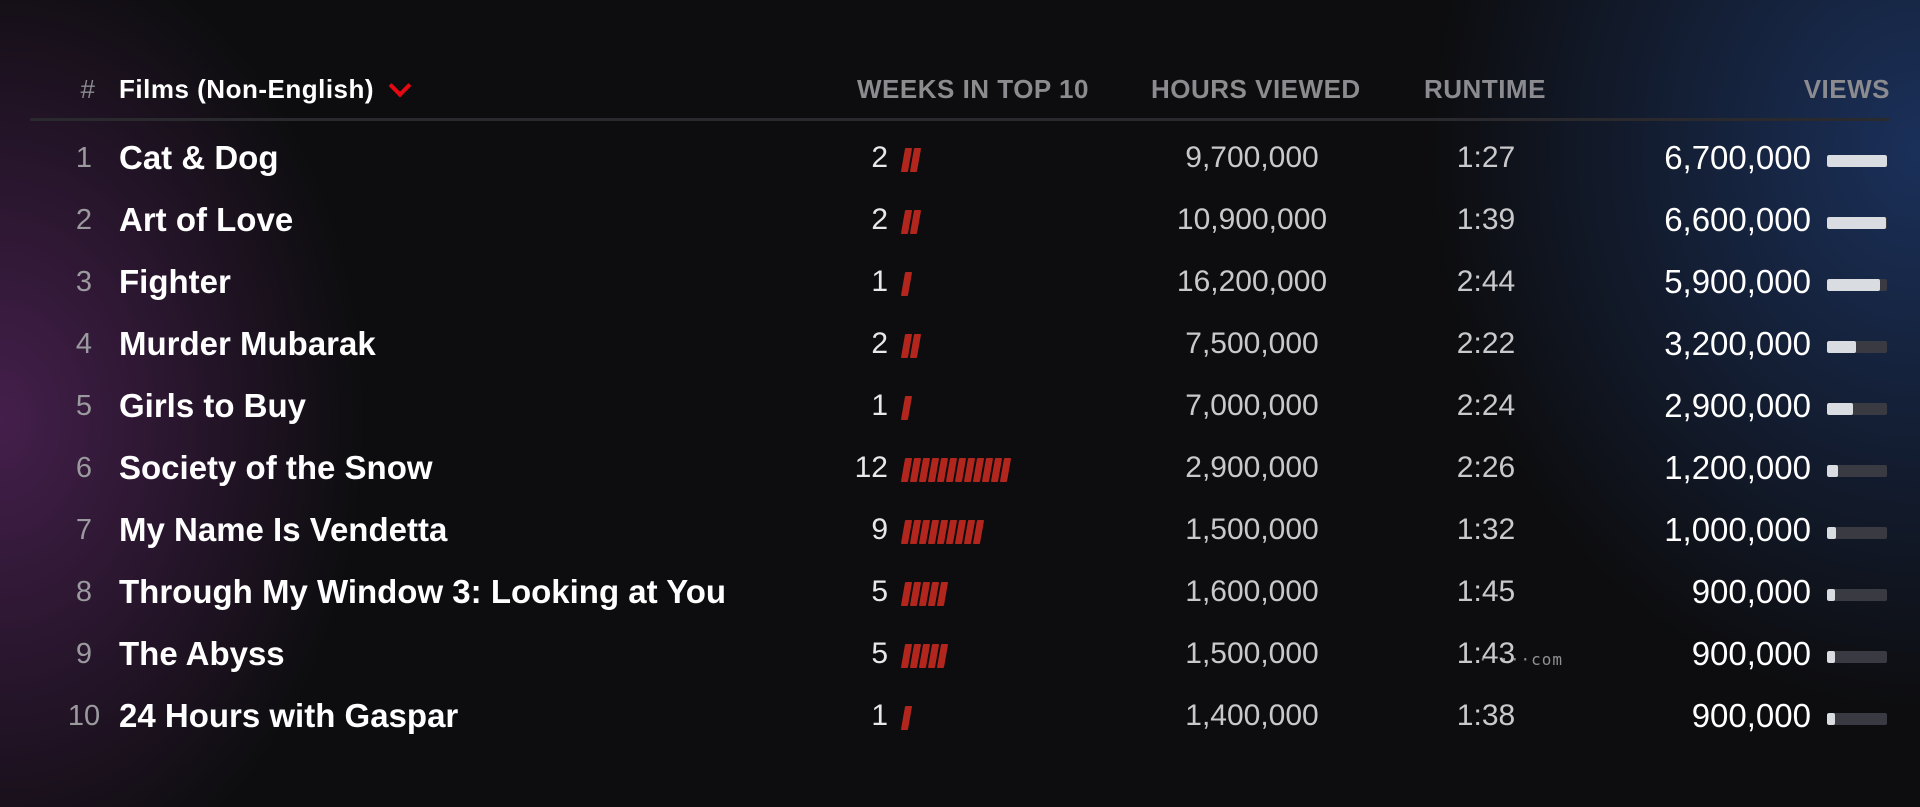  Describe the element at coordinates (1846, 89) in the screenshot. I see `views-column-header: VIEWS` at that location.